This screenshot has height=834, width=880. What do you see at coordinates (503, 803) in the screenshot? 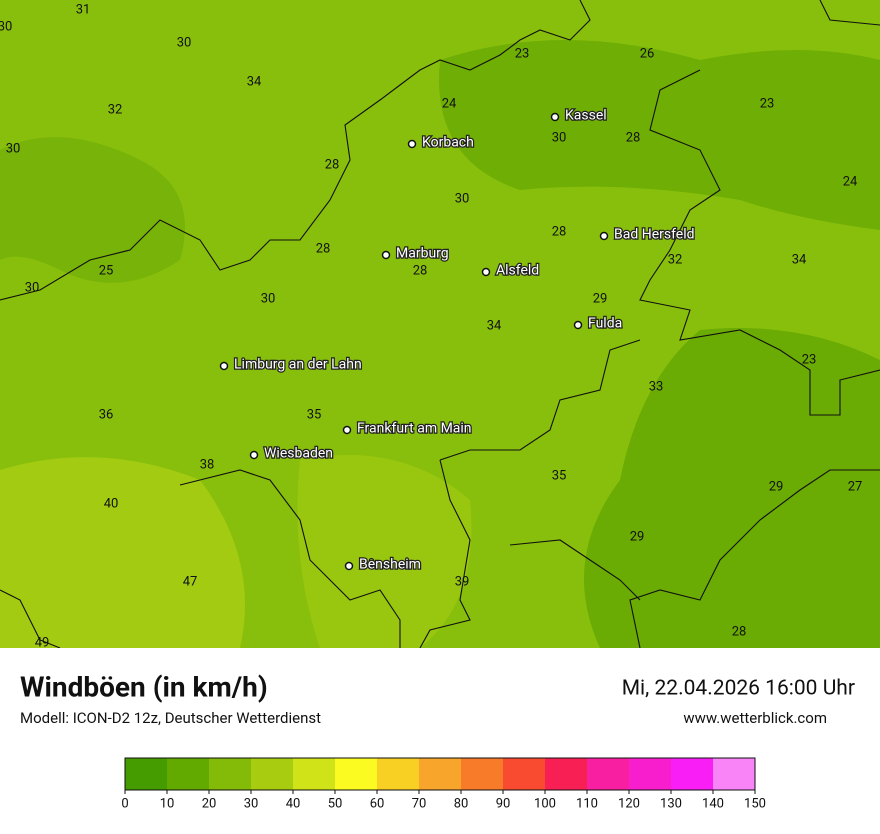
I see `legend-tick-label: 90` at bounding box center [503, 803].